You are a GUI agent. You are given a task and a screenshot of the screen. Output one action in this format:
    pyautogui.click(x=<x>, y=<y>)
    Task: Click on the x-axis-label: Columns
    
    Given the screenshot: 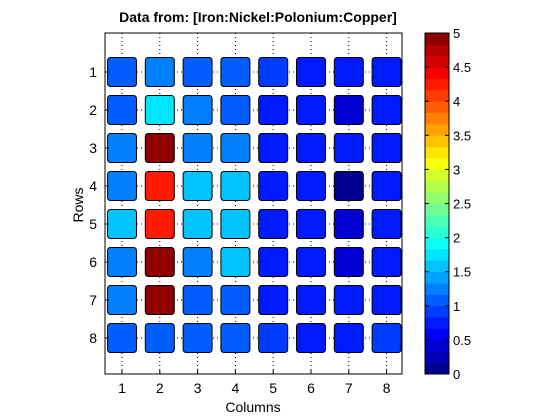 What is the action you would take?
    pyautogui.click(x=252, y=407)
    